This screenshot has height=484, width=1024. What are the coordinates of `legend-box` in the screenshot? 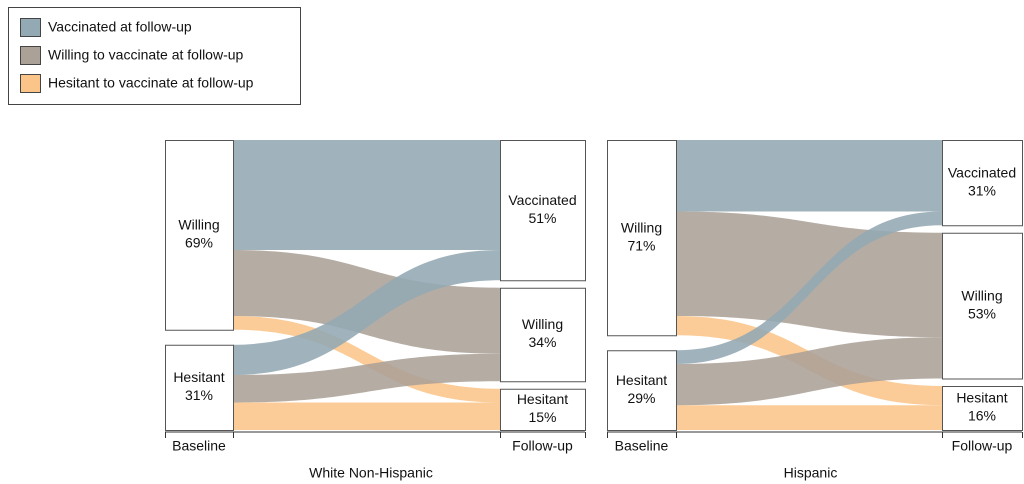 It's located at (154, 56).